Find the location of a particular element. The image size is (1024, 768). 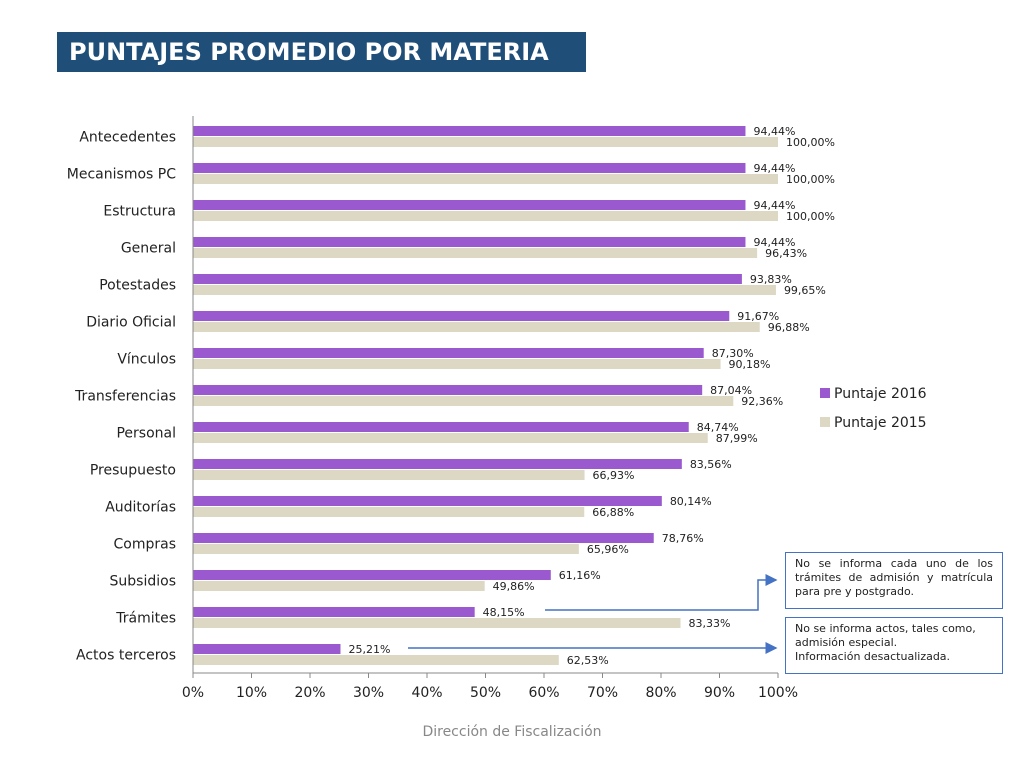

data-label: 66,93% is located at coordinates (614, 475).